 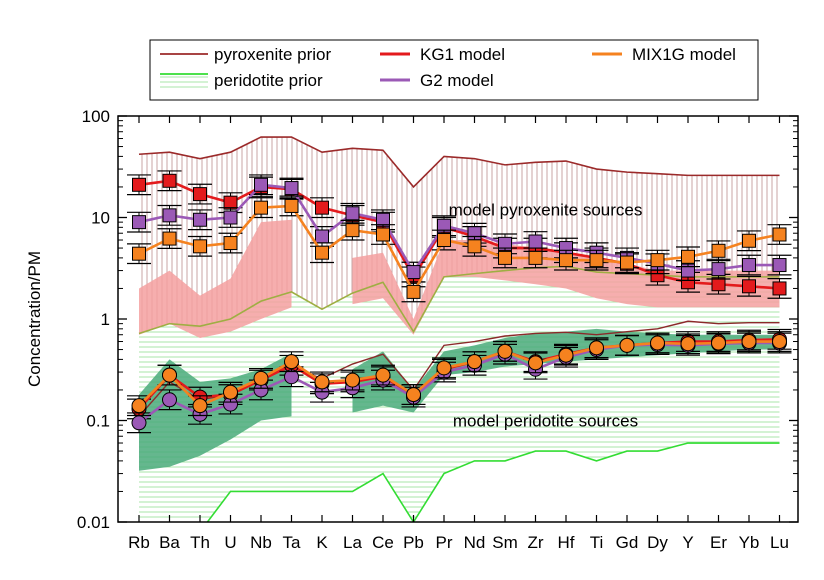 I want to click on legend-label: KG1 model, so click(x=462, y=54).